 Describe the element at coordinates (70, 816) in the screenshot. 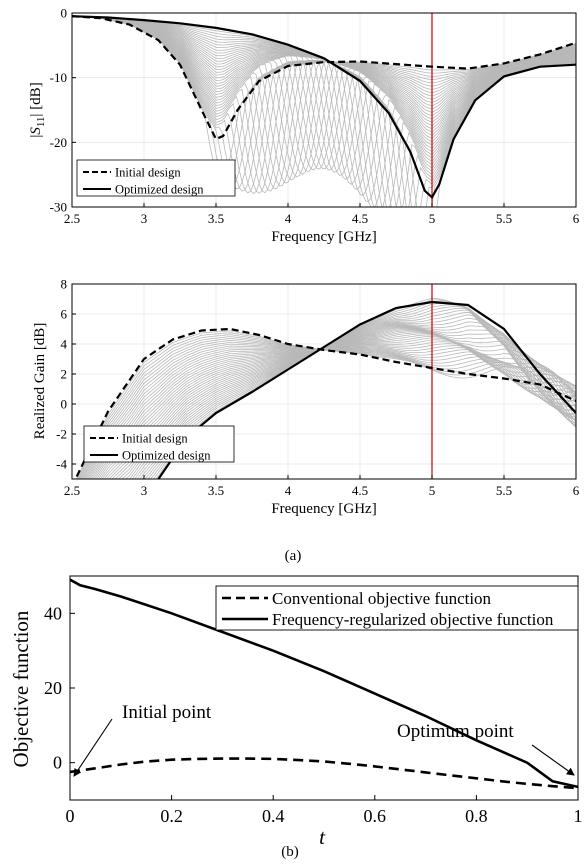

I see `x-tick-label: 0` at that location.